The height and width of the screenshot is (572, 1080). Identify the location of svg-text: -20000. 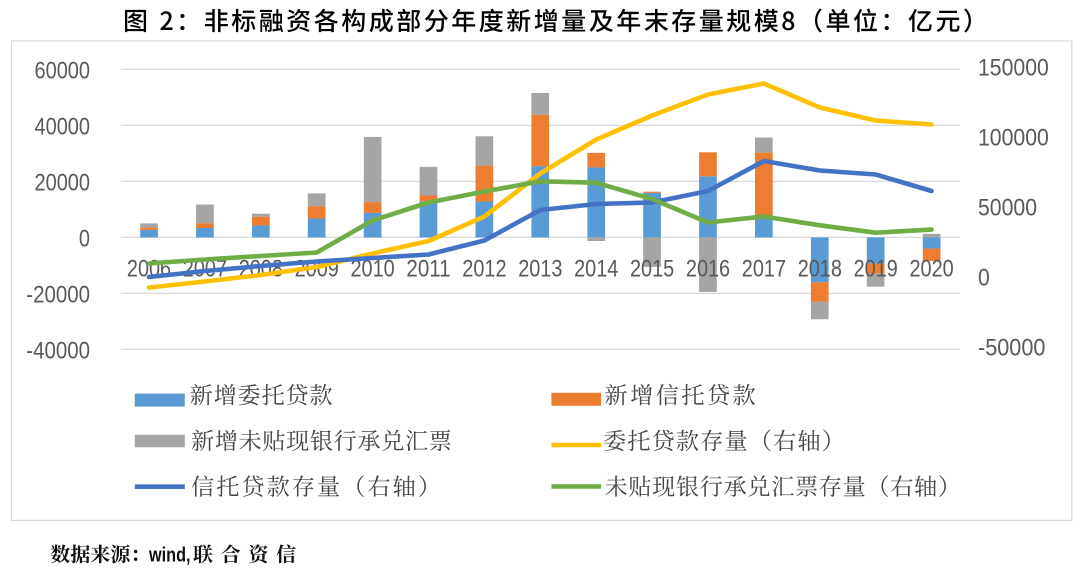
(58, 294).